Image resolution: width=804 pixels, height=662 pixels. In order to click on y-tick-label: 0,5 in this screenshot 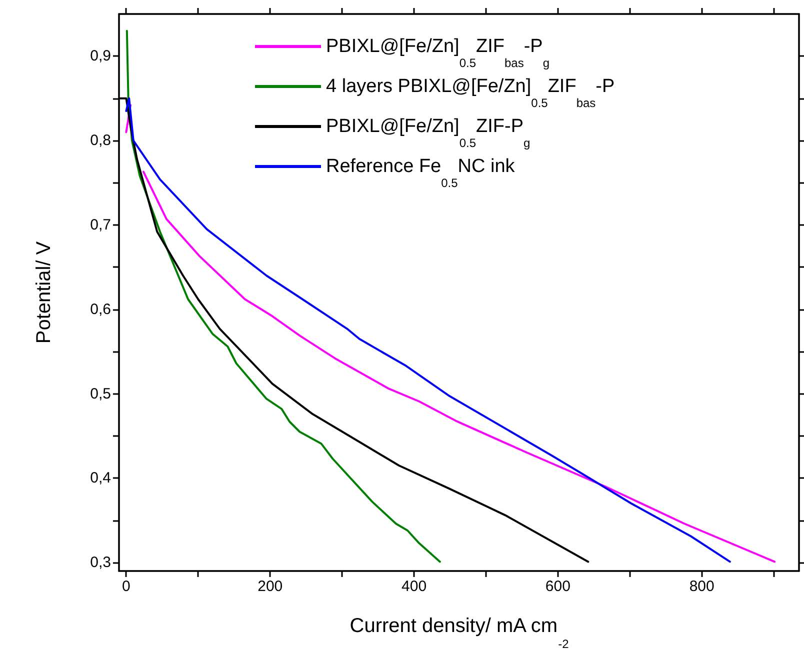, I will do `click(100, 393)`.